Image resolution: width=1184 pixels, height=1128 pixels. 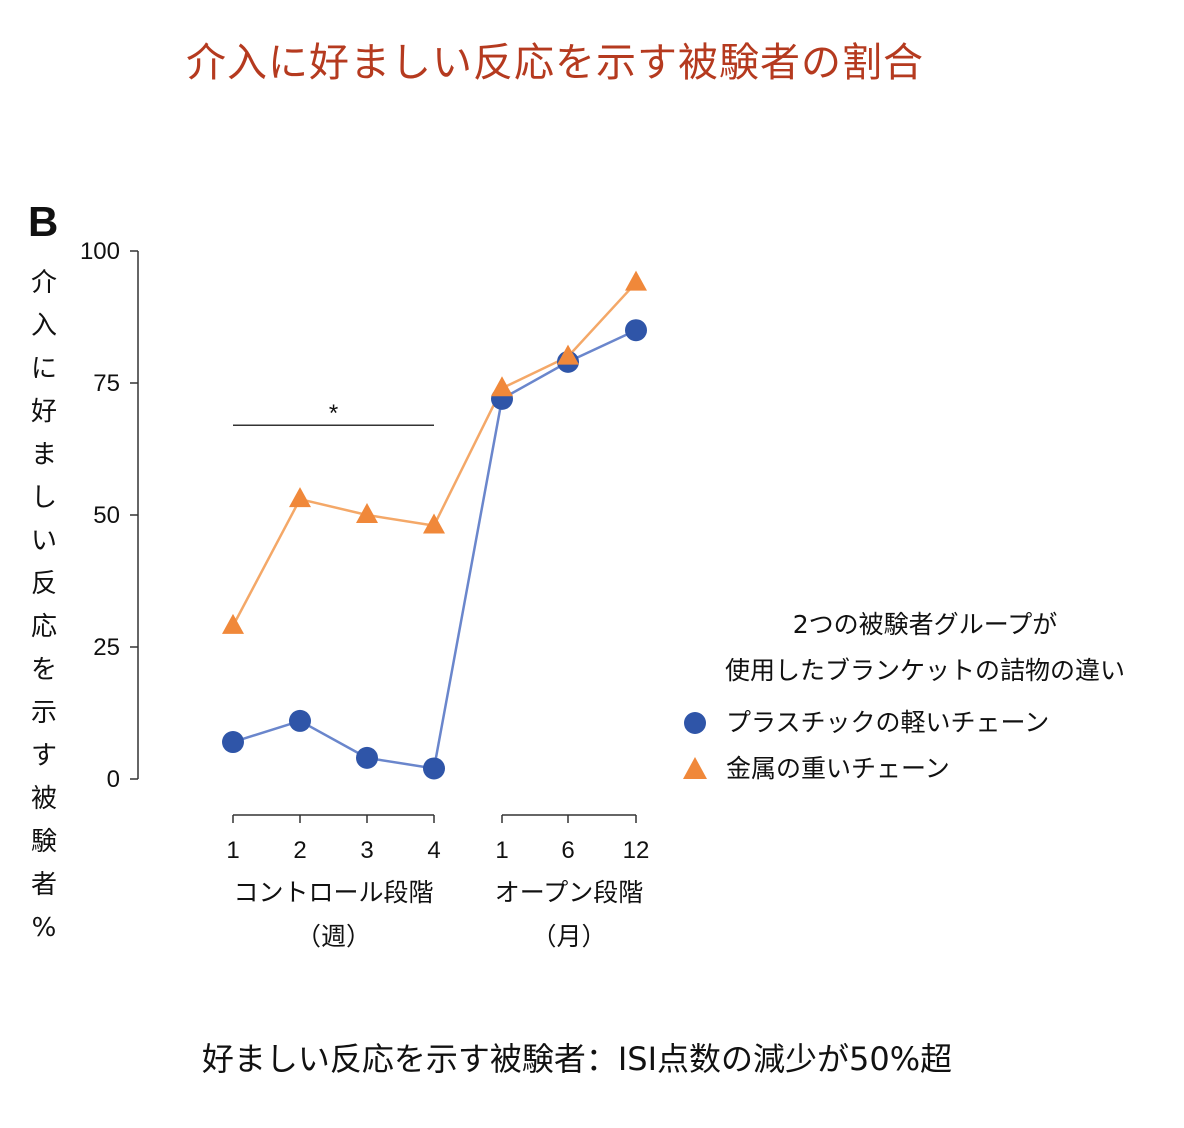 What do you see at coordinates (695, 723) in the screenshot?
I see `legend-circle-marker` at bounding box center [695, 723].